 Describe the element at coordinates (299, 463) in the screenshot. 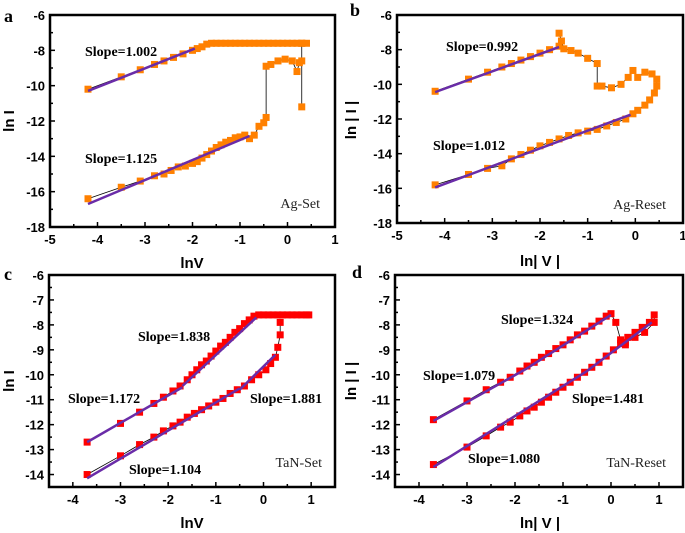

I see `sample-label: TaN-Set` at that location.